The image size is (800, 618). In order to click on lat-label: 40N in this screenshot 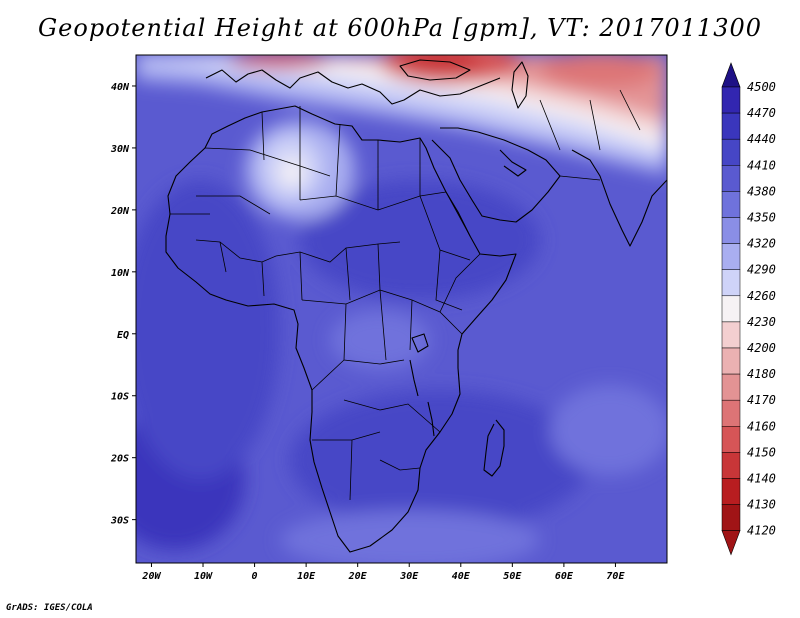, I will do `click(120, 87)`.